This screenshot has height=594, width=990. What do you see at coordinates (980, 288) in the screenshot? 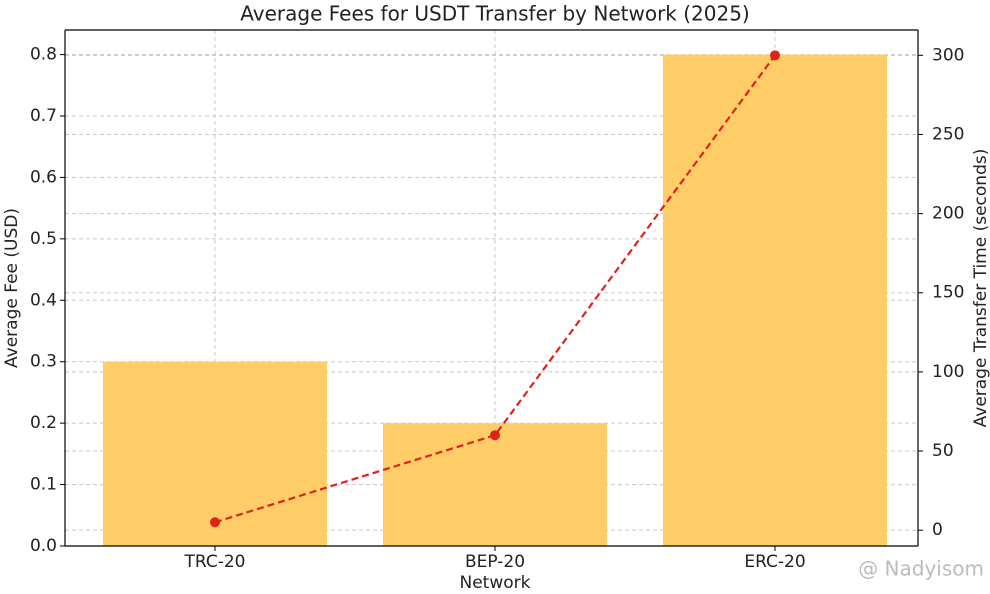
I see `y2-axis-label: Average Transfer Time (seconds)` at bounding box center [980, 288].